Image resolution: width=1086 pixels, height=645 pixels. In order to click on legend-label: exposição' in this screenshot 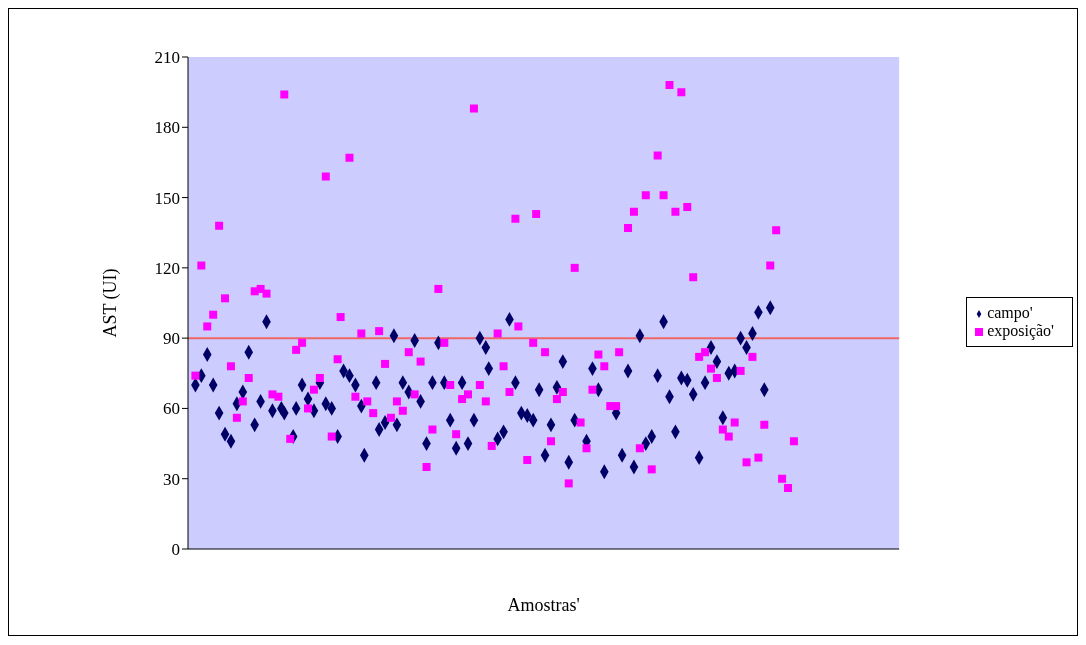, I will do `click(1020, 330)`.